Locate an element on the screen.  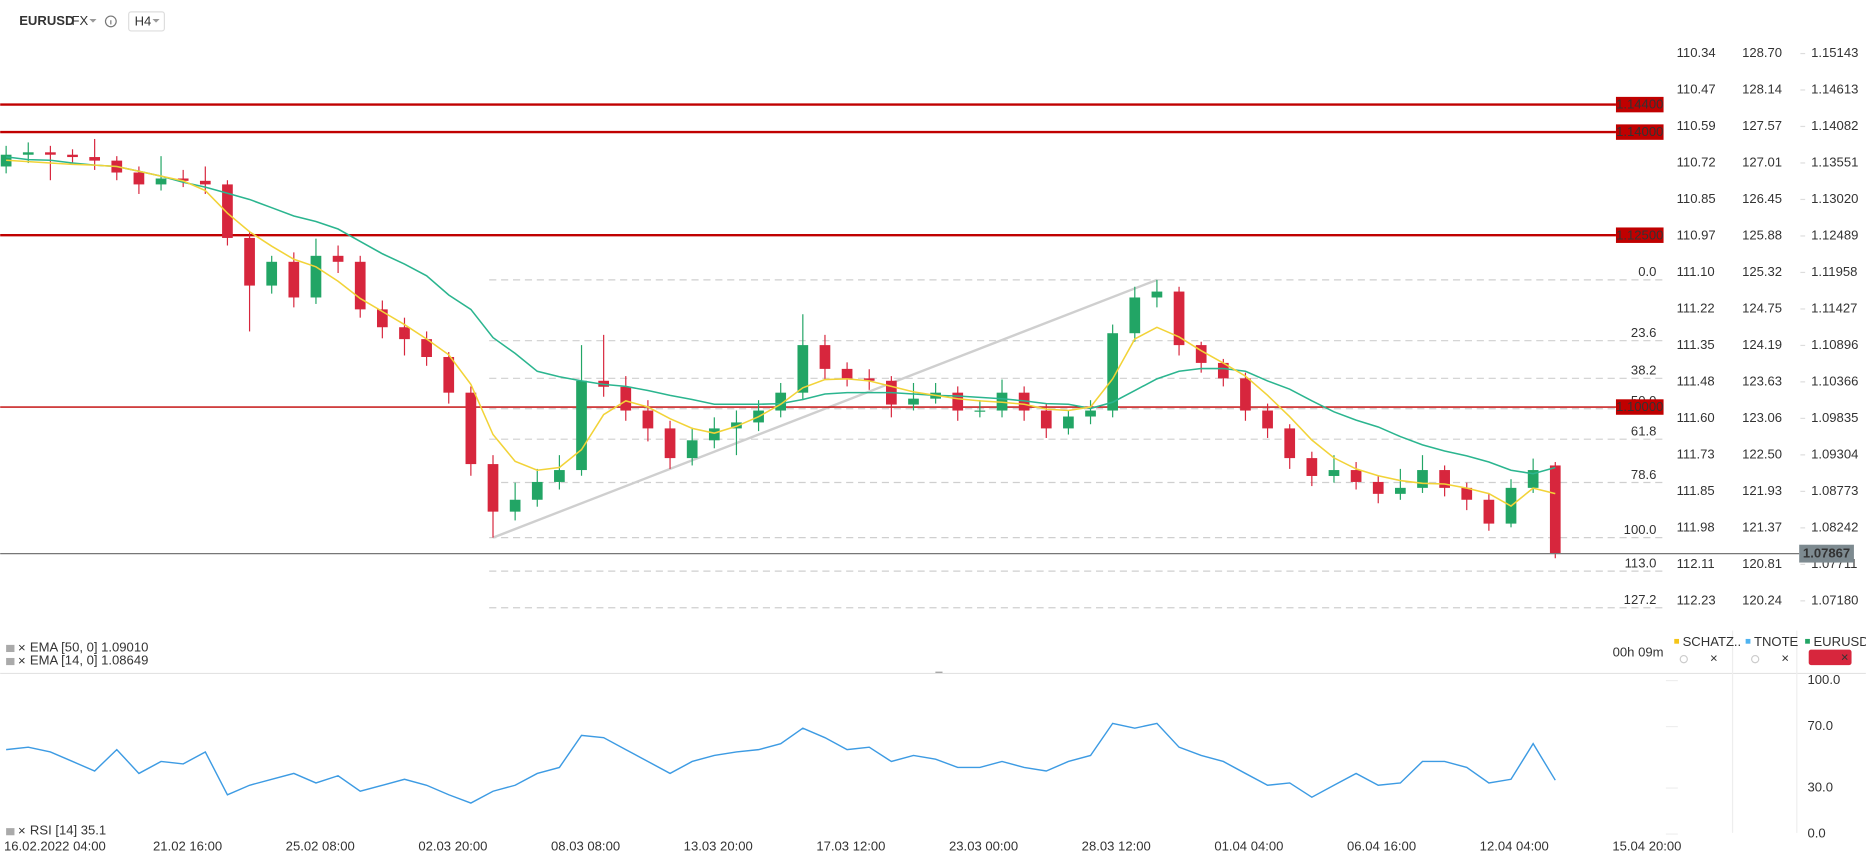
tnote-tick-label: 127.57 is located at coordinates (1762, 125).